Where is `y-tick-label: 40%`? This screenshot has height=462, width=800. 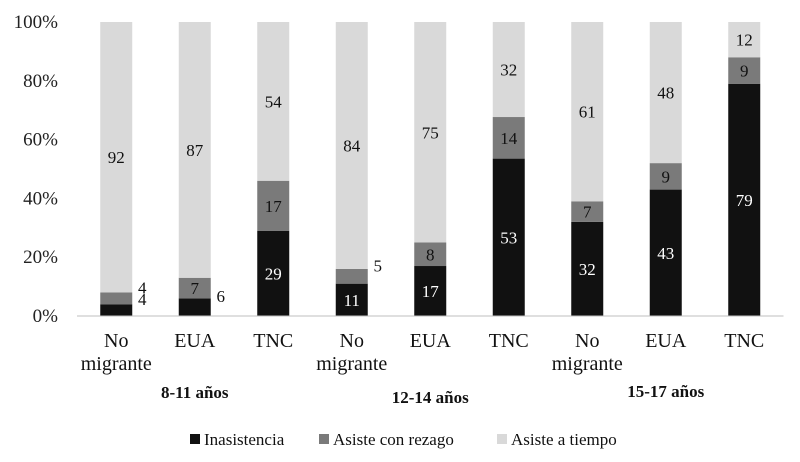
y-tick-label: 40% is located at coordinates (40, 198).